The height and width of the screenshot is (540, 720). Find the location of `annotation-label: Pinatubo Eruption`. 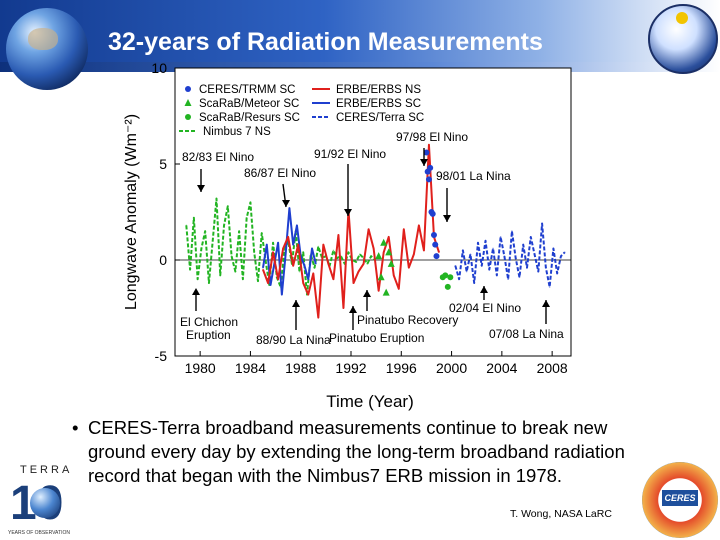

annotation-label: Pinatubo Eruption is located at coordinates (376, 338).